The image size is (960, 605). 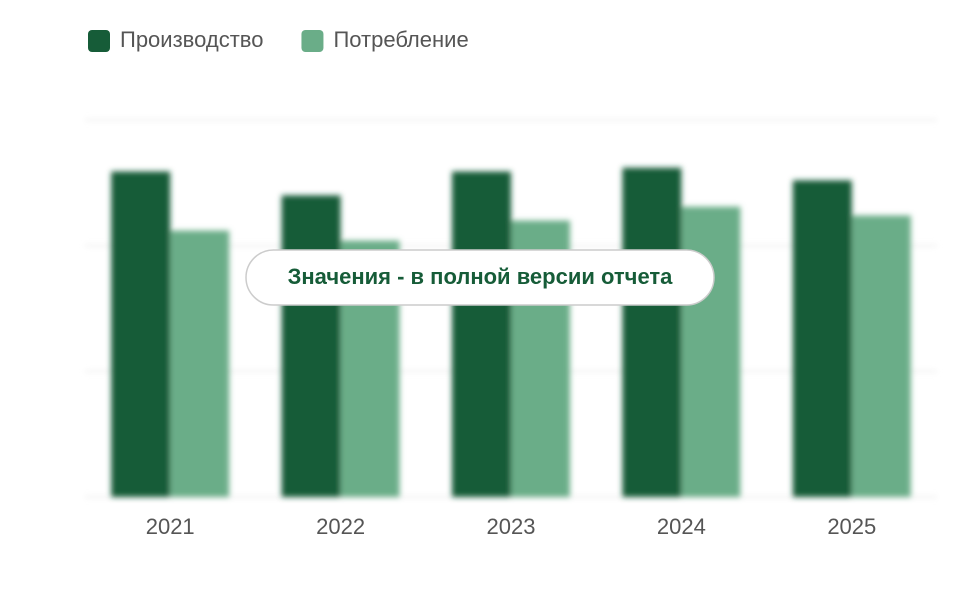 I want to click on x-tick-label: 2025, so click(x=851, y=526).